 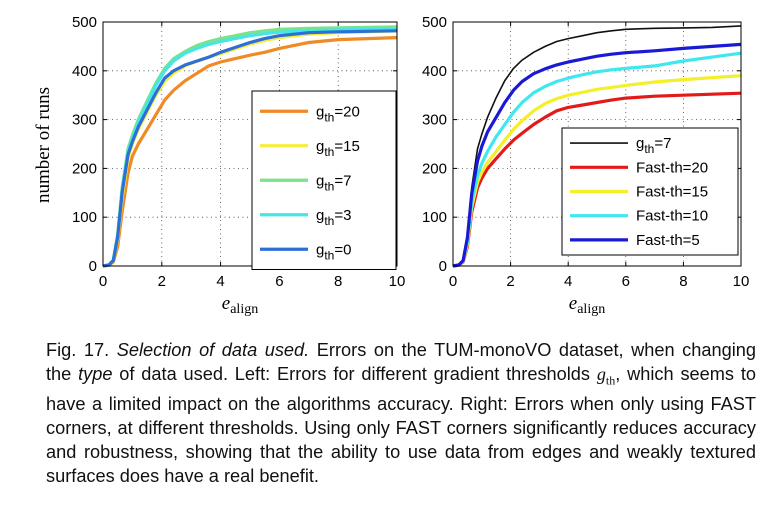 What do you see at coordinates (606, 375) in the screenshot?
I see `caption-math-gth: gth` at bounding box center [606, 375].